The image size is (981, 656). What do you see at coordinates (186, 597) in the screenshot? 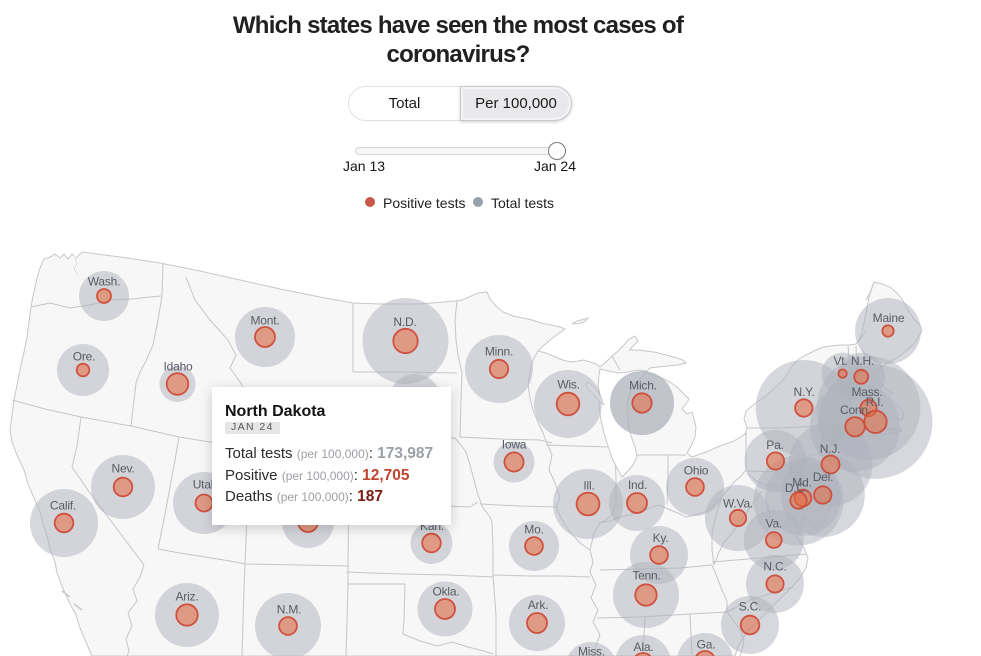
I see `svg-text: Ariz.` at bounding box center [186, 597].